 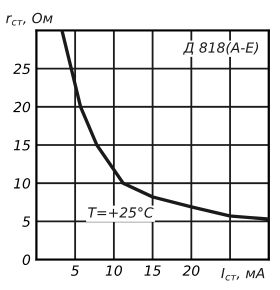 I want to click on y-tick-label: 10, so click(x=22, y=183).